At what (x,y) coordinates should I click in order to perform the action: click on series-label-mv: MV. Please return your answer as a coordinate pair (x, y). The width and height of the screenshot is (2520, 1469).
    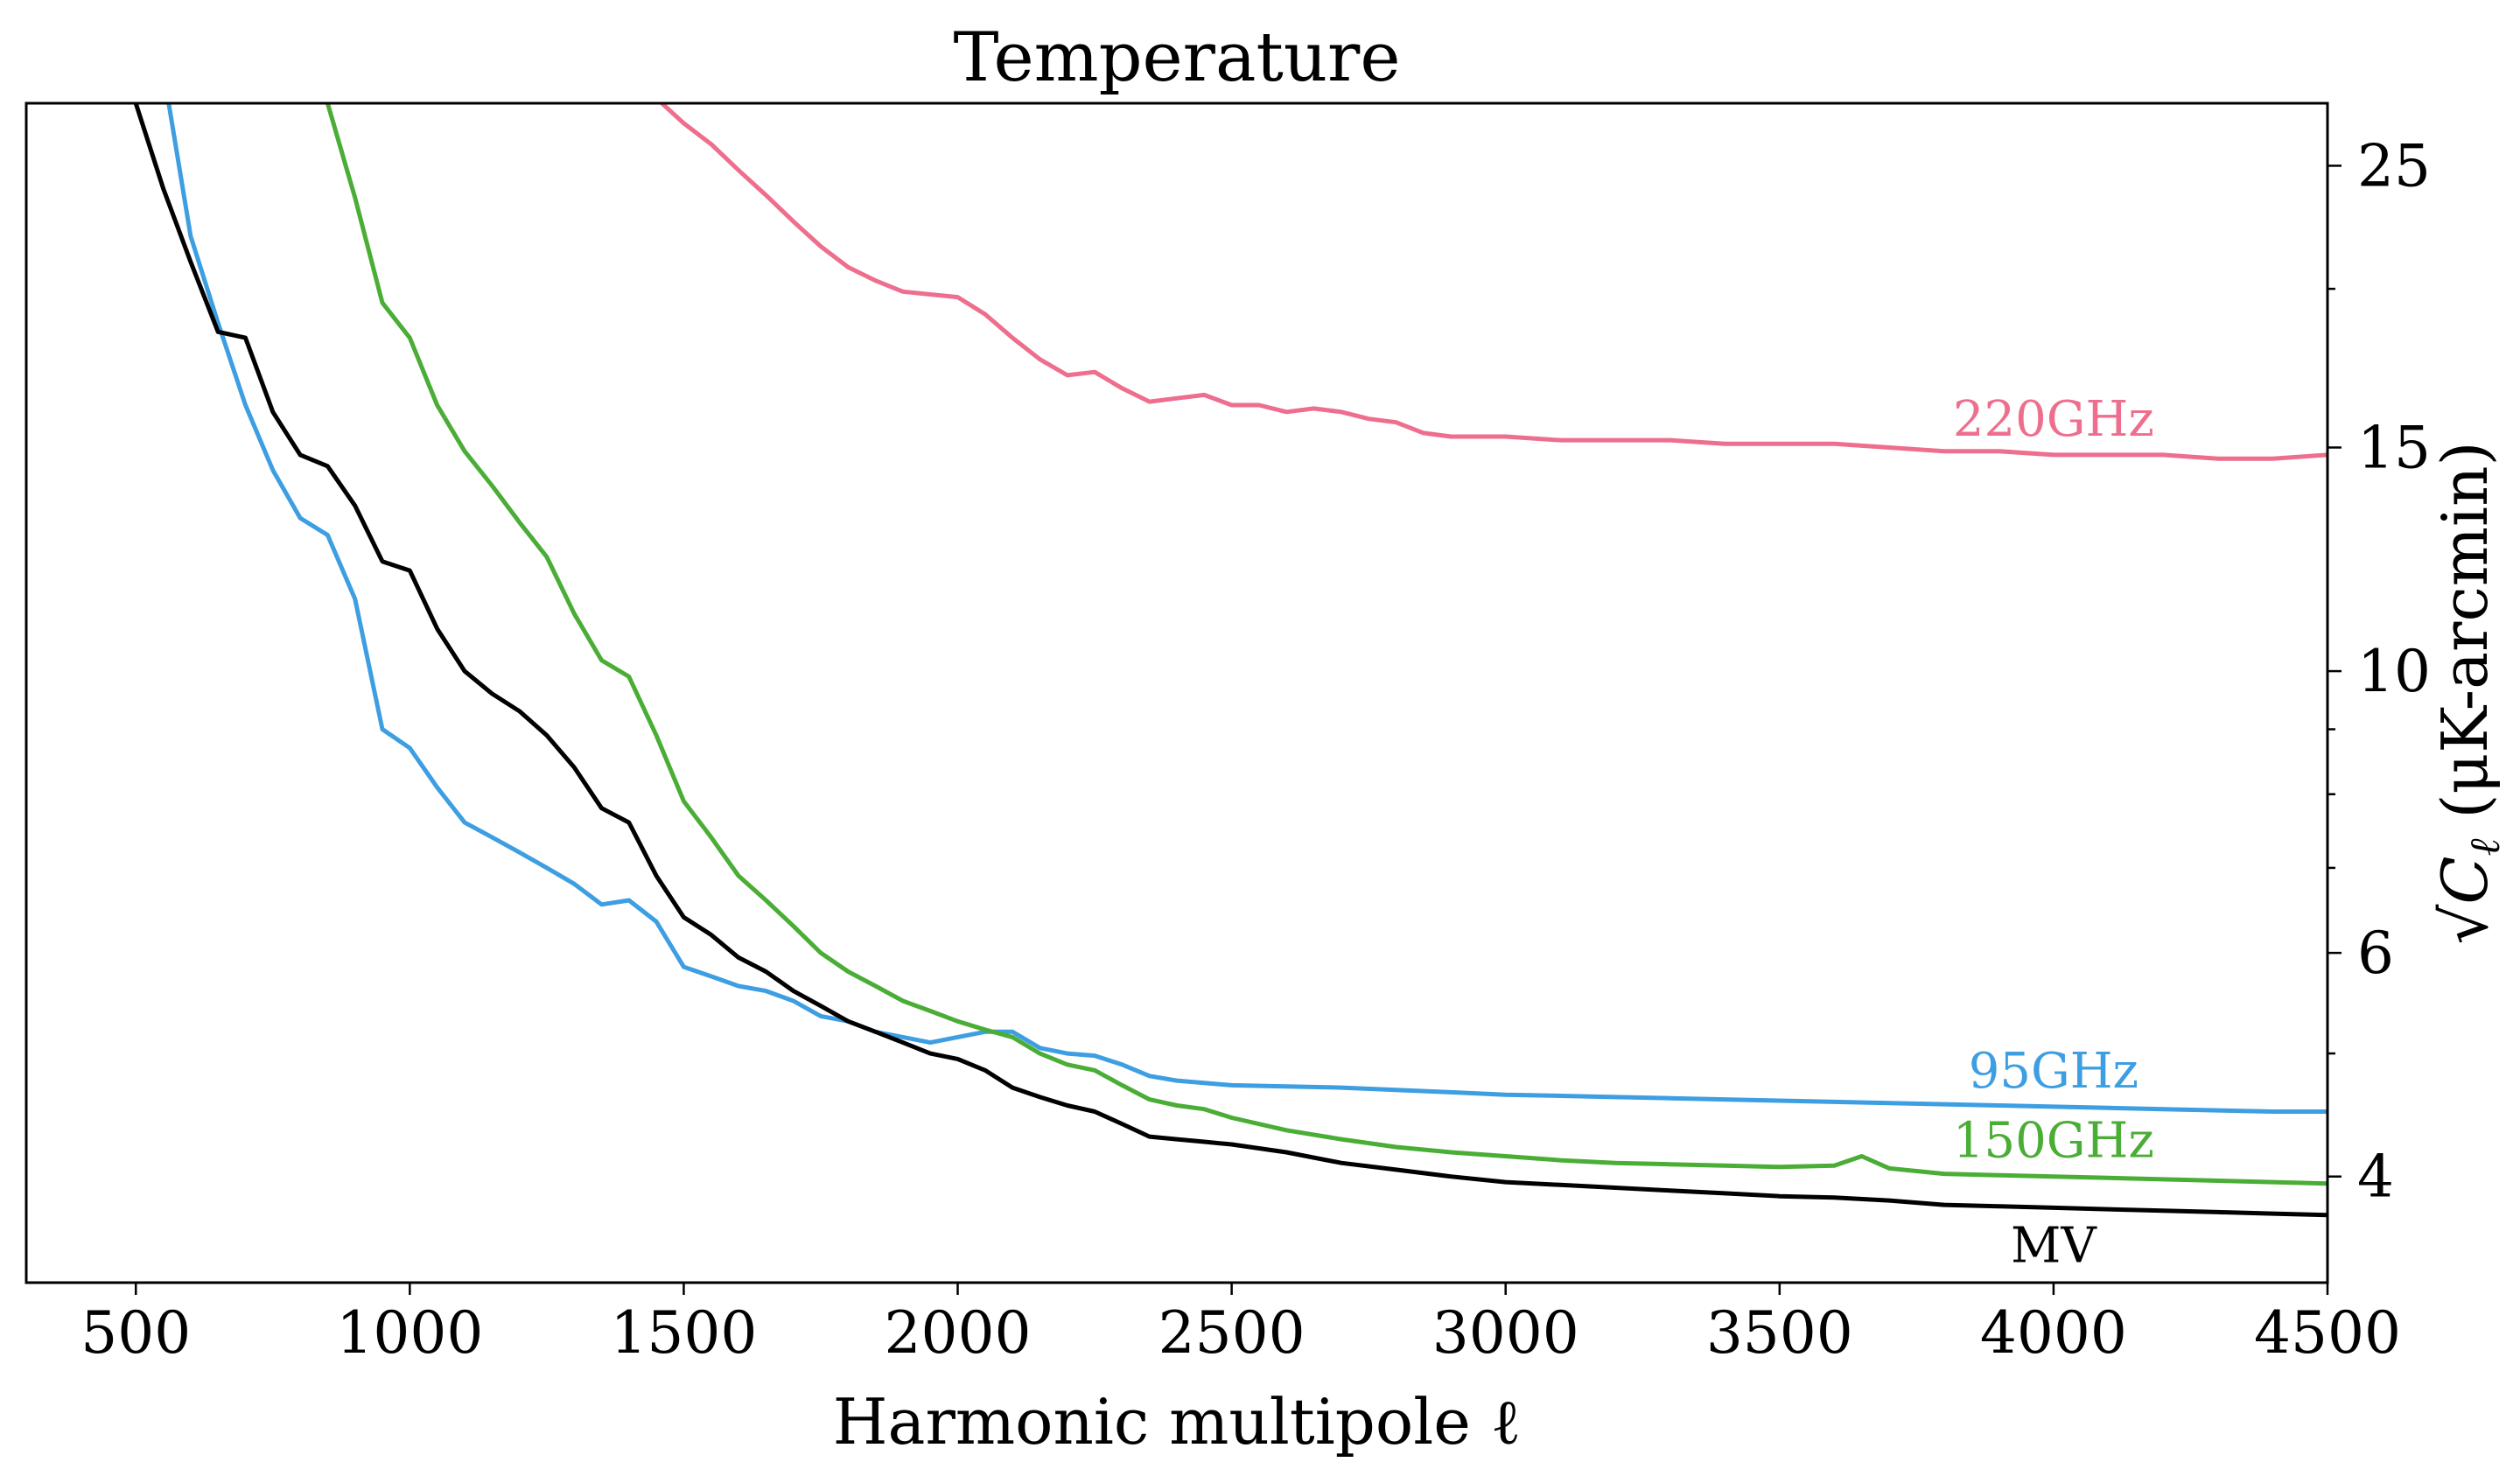
    Looking at the image, I should click on (2054, 1245).